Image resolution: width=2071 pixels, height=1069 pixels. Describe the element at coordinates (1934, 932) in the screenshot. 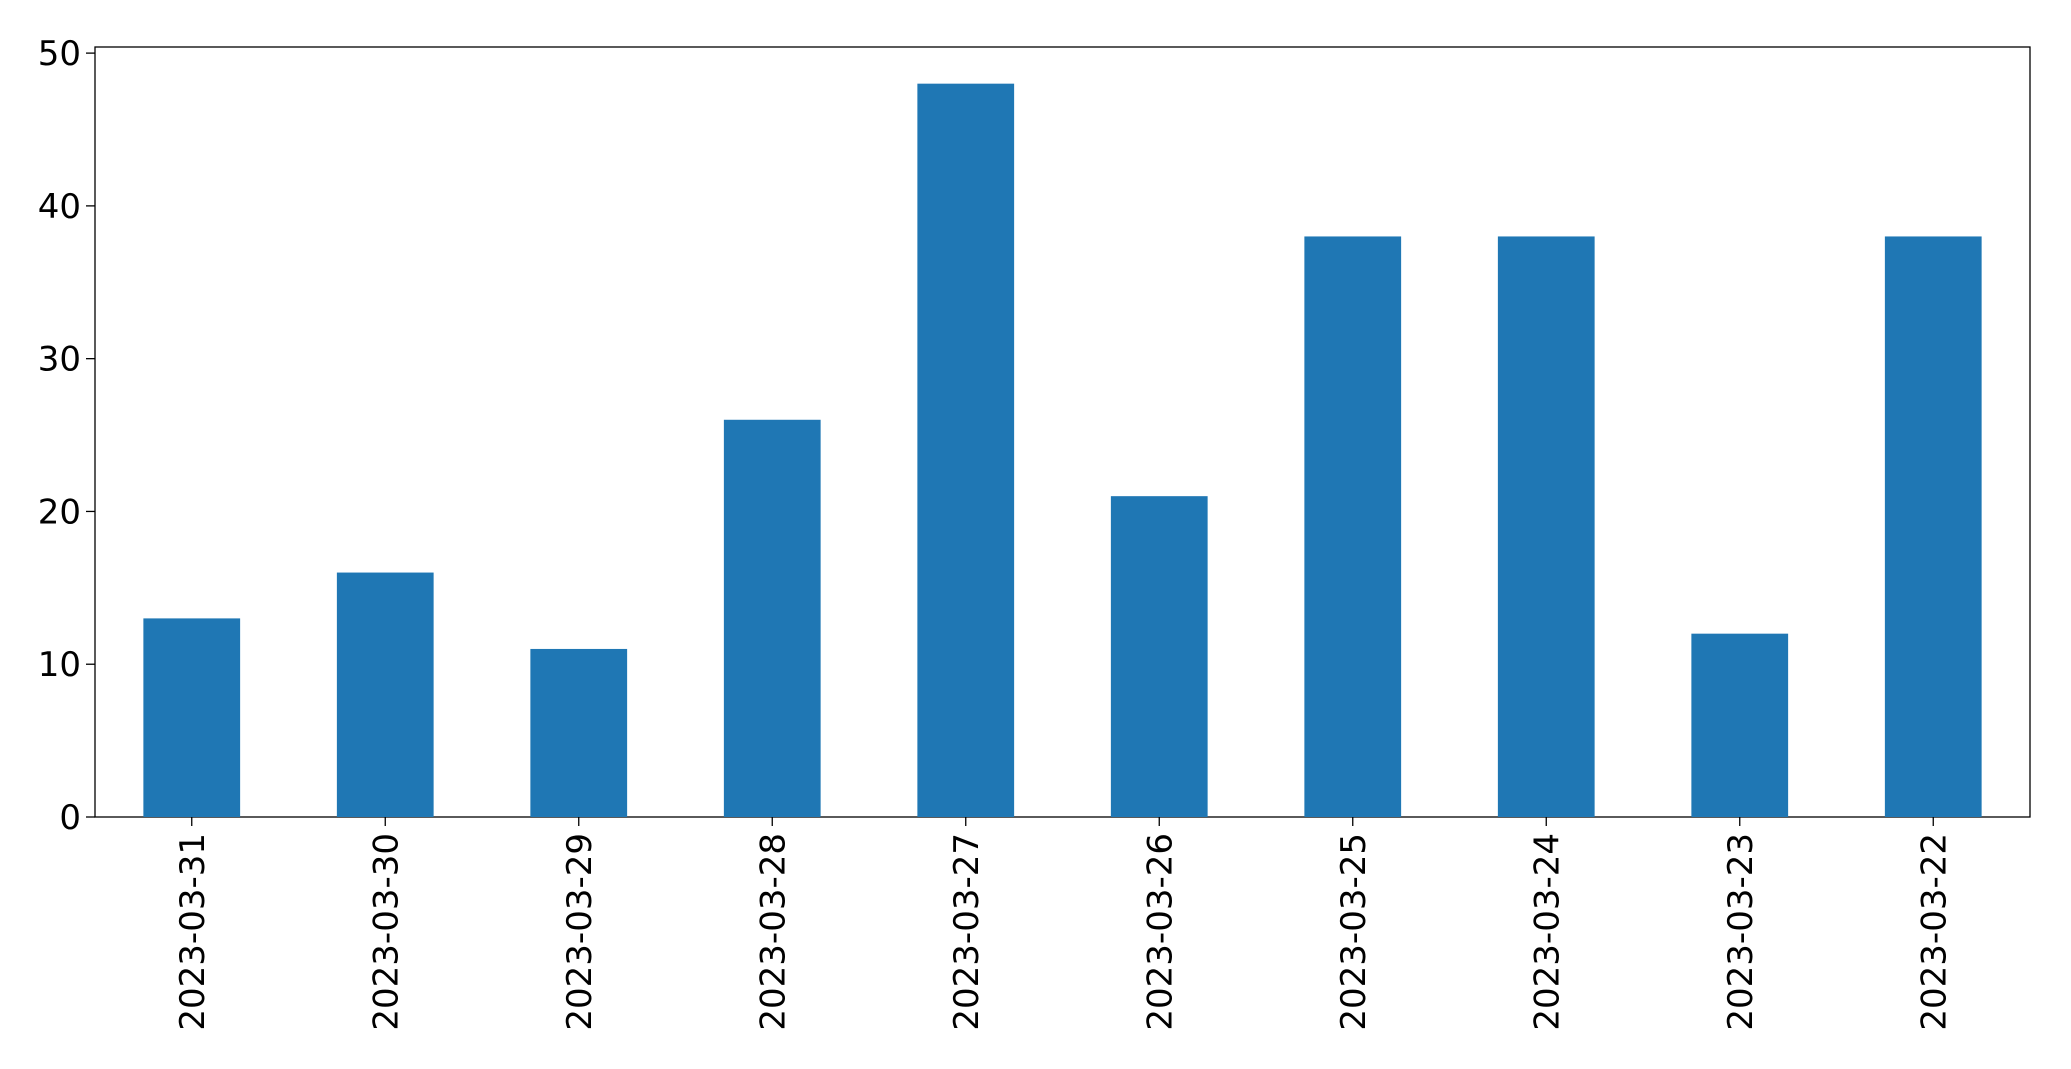

I see `x-tick-label: 2023-03-22` at that location.